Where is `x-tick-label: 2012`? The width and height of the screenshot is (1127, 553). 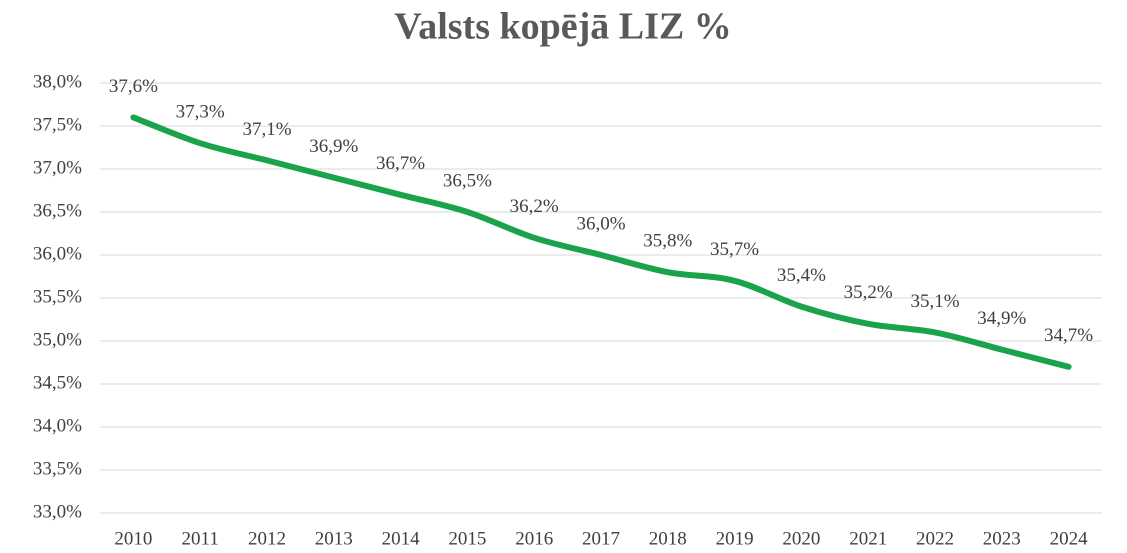 x-tick-label: 2012 is located at coordinates (267, 538).